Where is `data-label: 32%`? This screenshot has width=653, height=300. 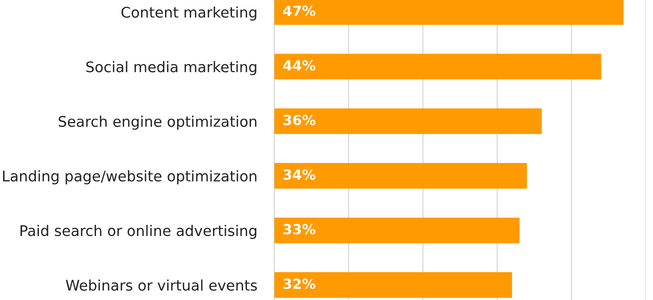
data-label: 32% is located at coordinates (300, 284).